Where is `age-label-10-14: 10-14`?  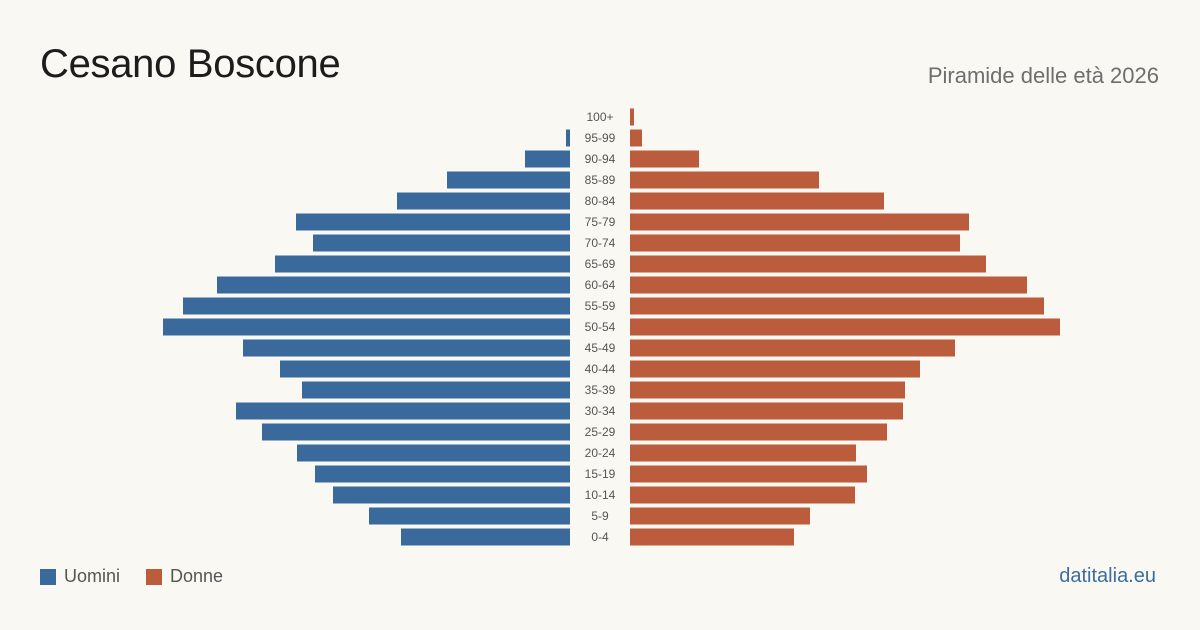
age-label-10-14: 10-14 is located at coordinates (600, 495).